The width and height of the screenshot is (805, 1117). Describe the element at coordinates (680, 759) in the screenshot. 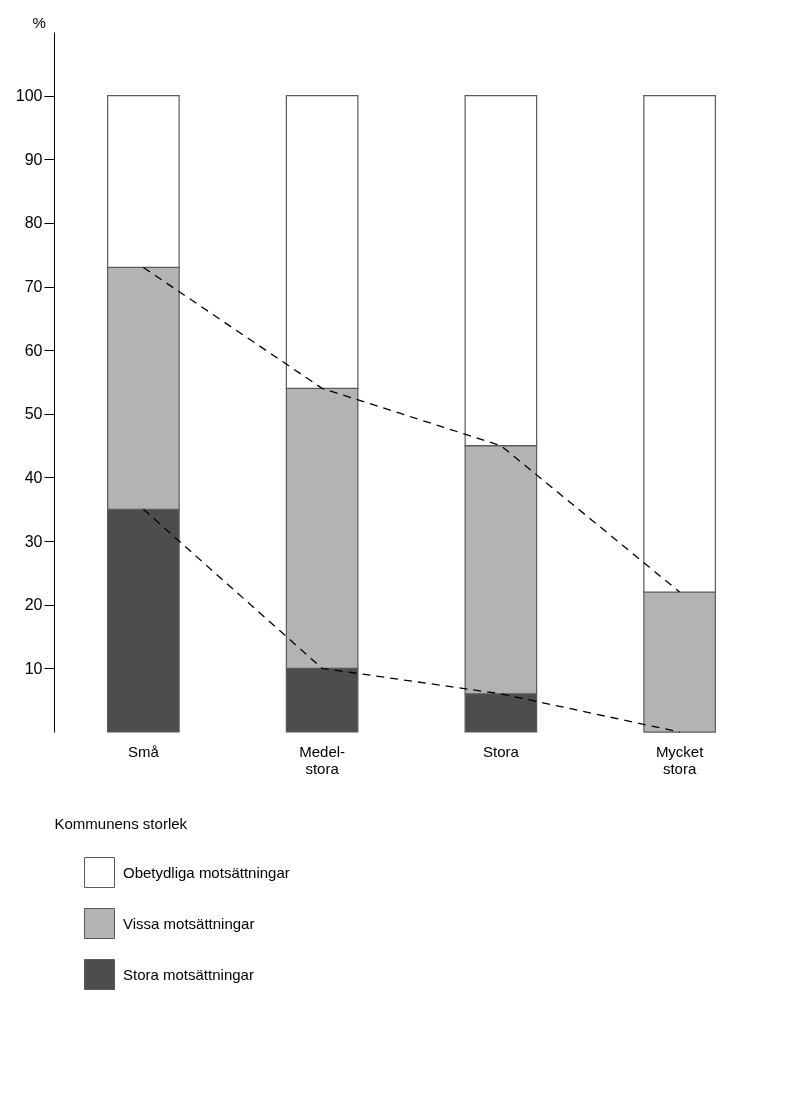

I see `x-tick-label: Mycket stora` at that location.